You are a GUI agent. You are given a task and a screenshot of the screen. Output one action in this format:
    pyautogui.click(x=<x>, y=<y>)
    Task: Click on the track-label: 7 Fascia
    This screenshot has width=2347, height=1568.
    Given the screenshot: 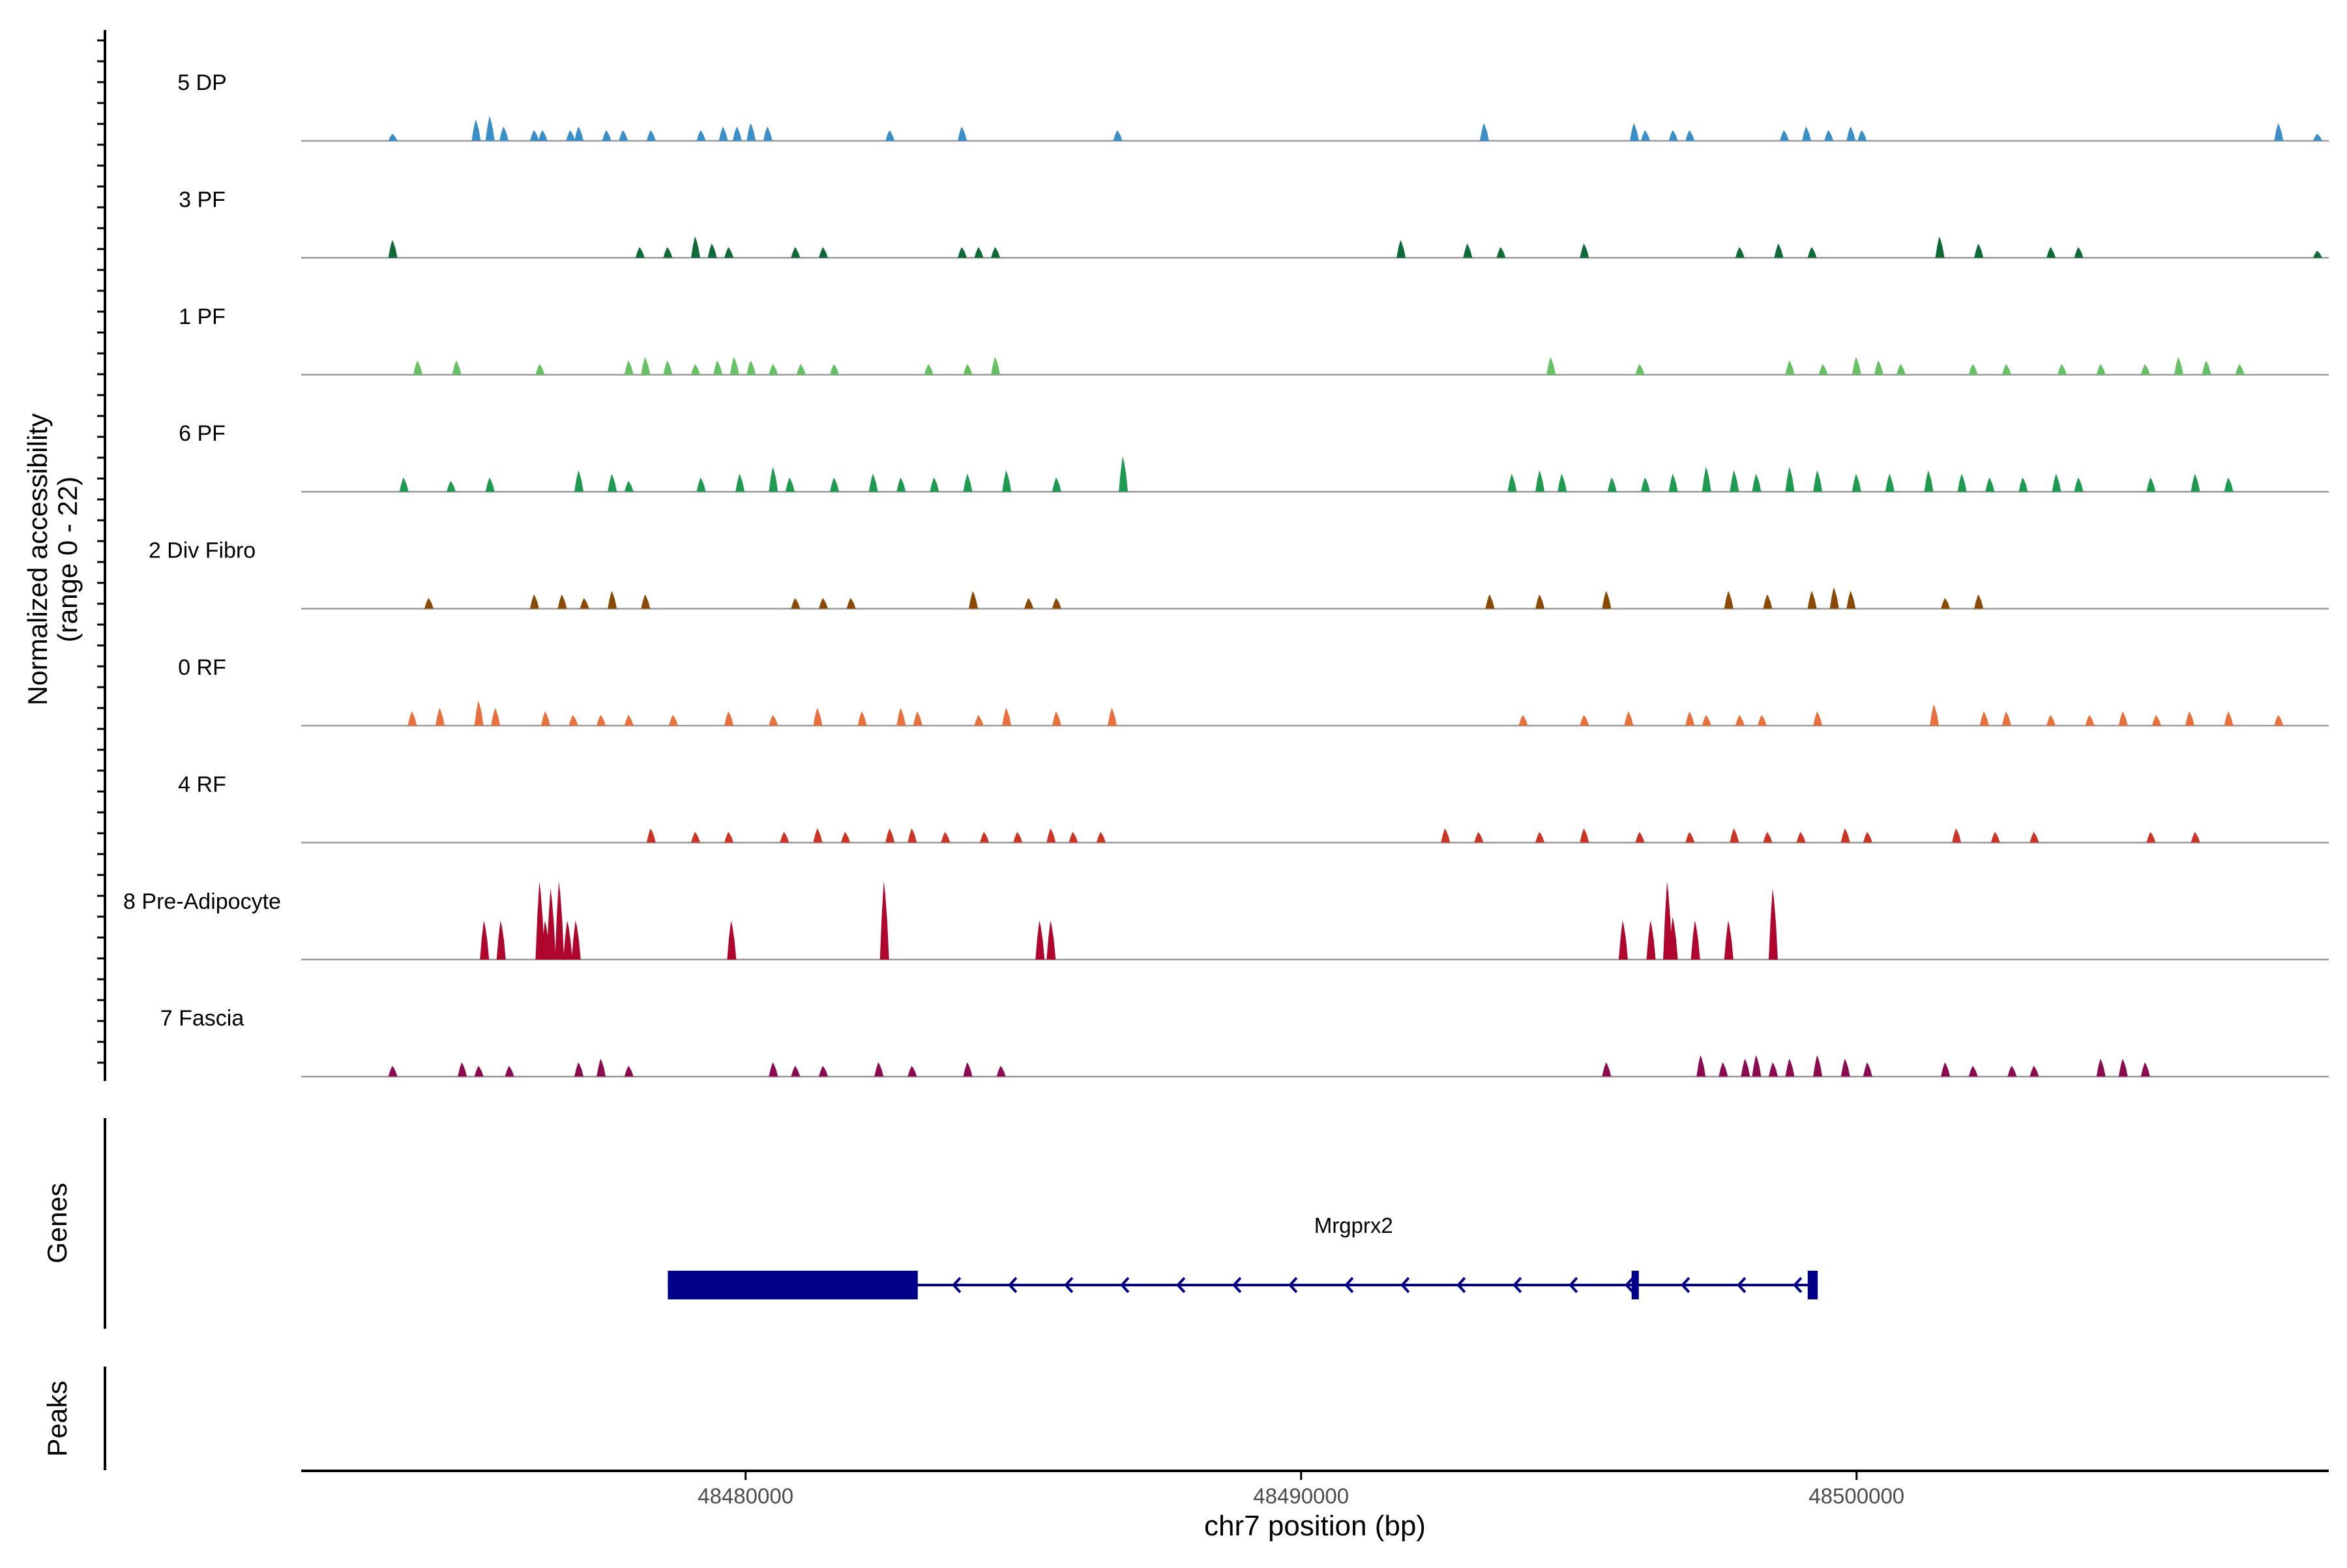 What is the action you would take?
    pyautogui.click(x=202, y=1019)
    